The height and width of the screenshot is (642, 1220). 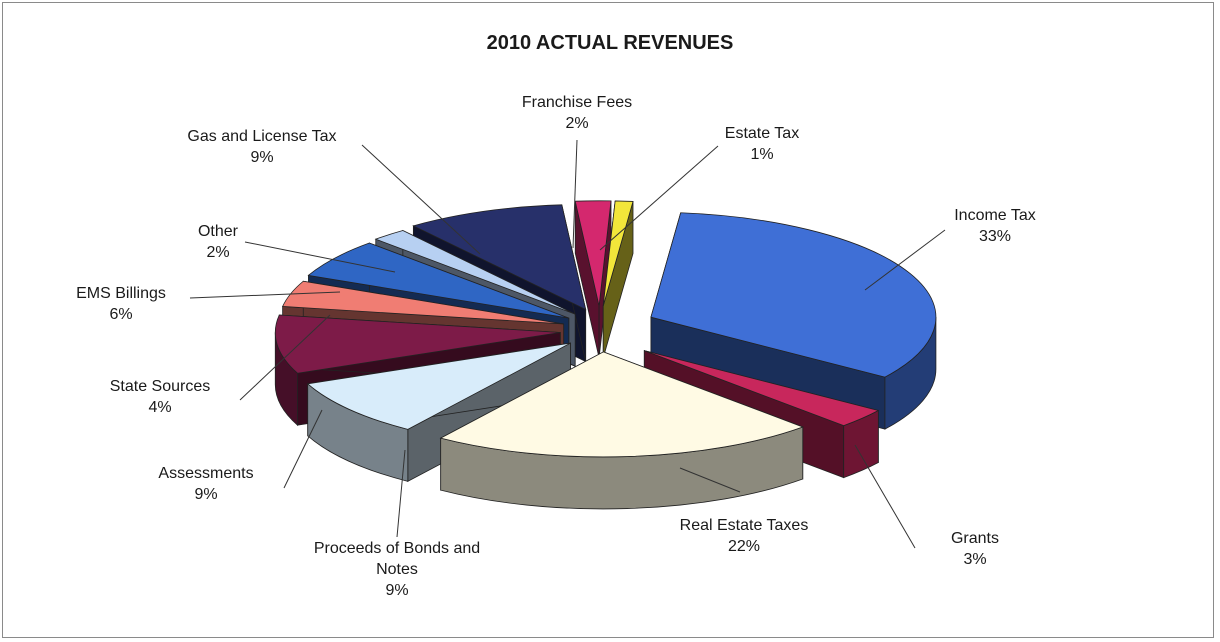 I want to click on data-label-grants: Grants 3%, so click(x=975, y=549).